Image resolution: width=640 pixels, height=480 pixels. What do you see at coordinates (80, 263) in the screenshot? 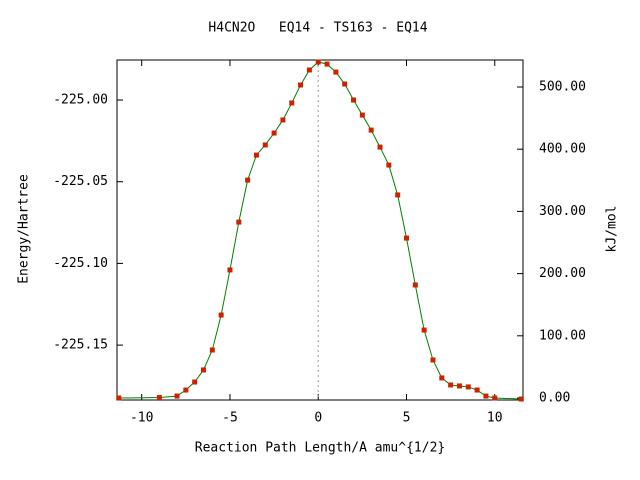
I see `y-tick-label: -225.10` at bounding box center [80, 263].